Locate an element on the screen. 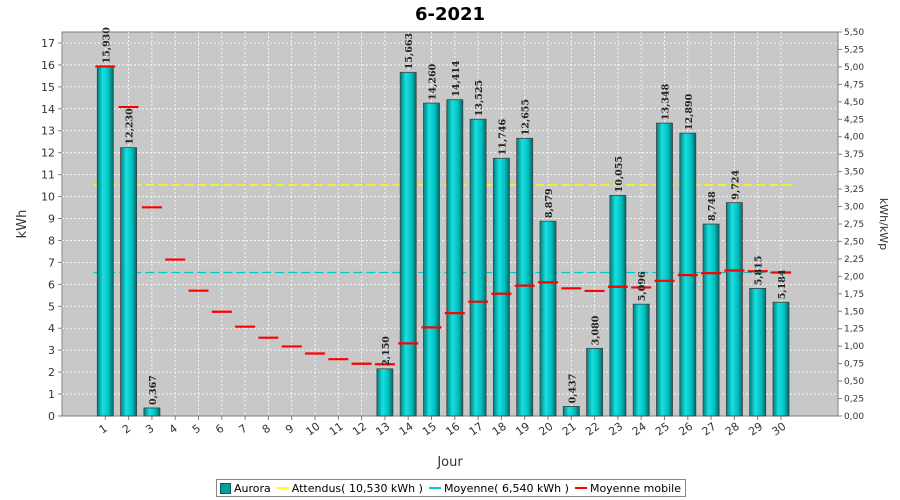 The width and height of the screenshot is (900, 500). y-tick-label: 15 is located at coordinates (48, 87).